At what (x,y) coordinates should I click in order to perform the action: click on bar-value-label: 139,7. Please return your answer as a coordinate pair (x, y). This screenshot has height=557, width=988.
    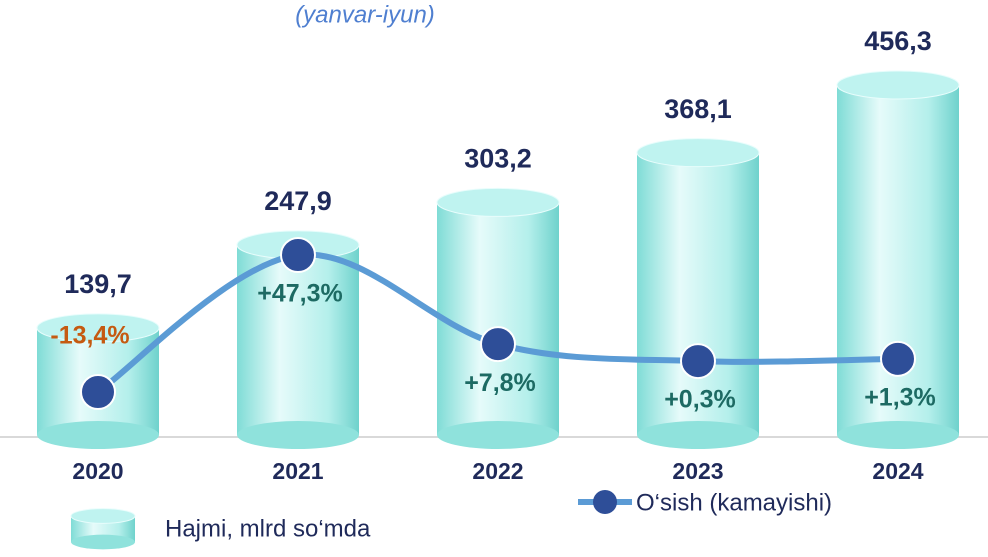
    Looking at the image, I should click on (98, 284).